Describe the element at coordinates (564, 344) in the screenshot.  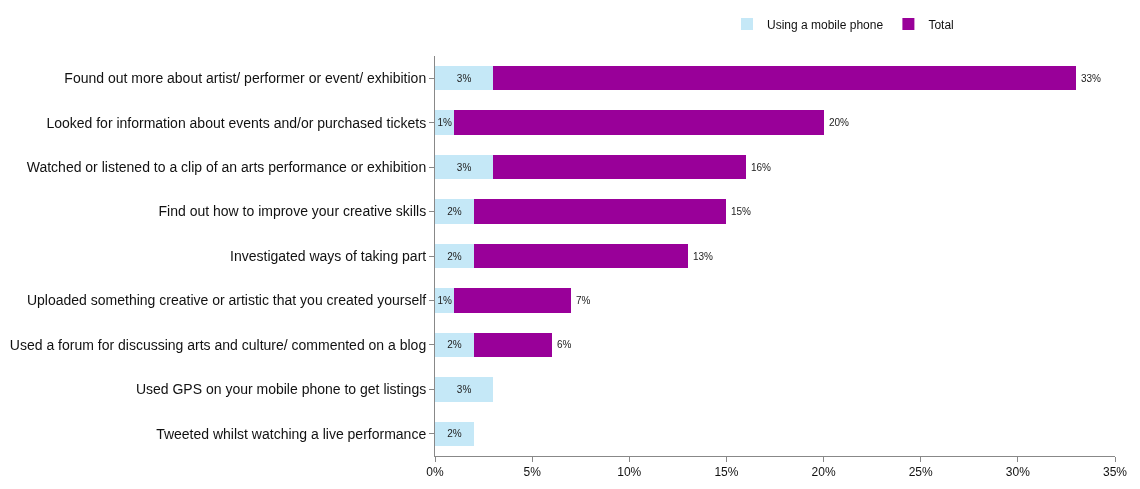
I see `total-label: 6%` at that location.